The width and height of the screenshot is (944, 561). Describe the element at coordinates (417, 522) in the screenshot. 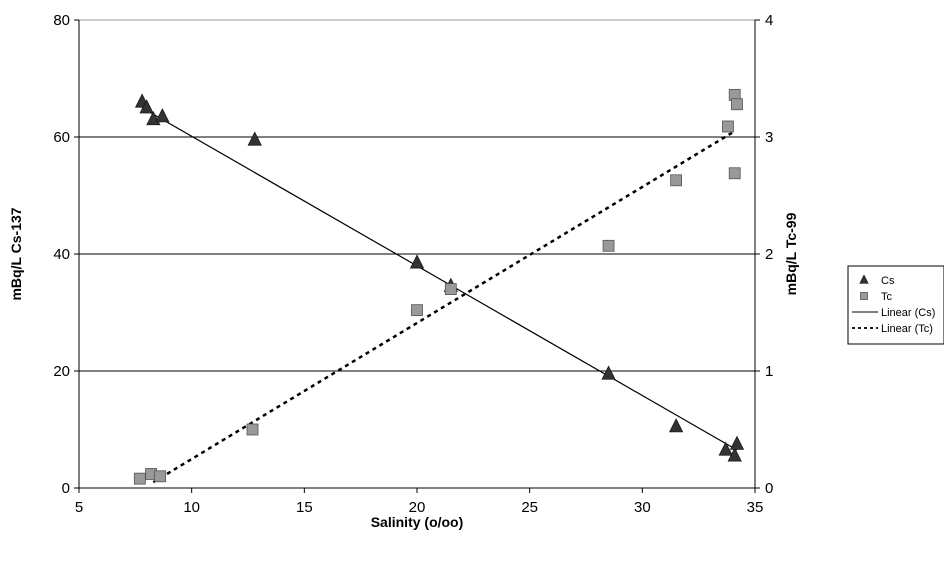

I see `x-axis-title: Salinity (o/oo)` at that location.